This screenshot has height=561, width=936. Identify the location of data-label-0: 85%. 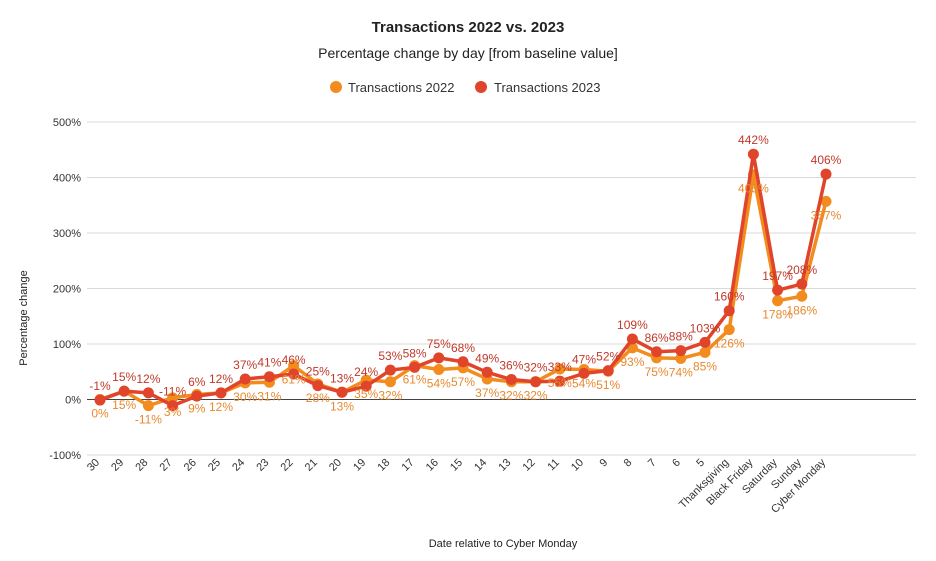
(705, 366).